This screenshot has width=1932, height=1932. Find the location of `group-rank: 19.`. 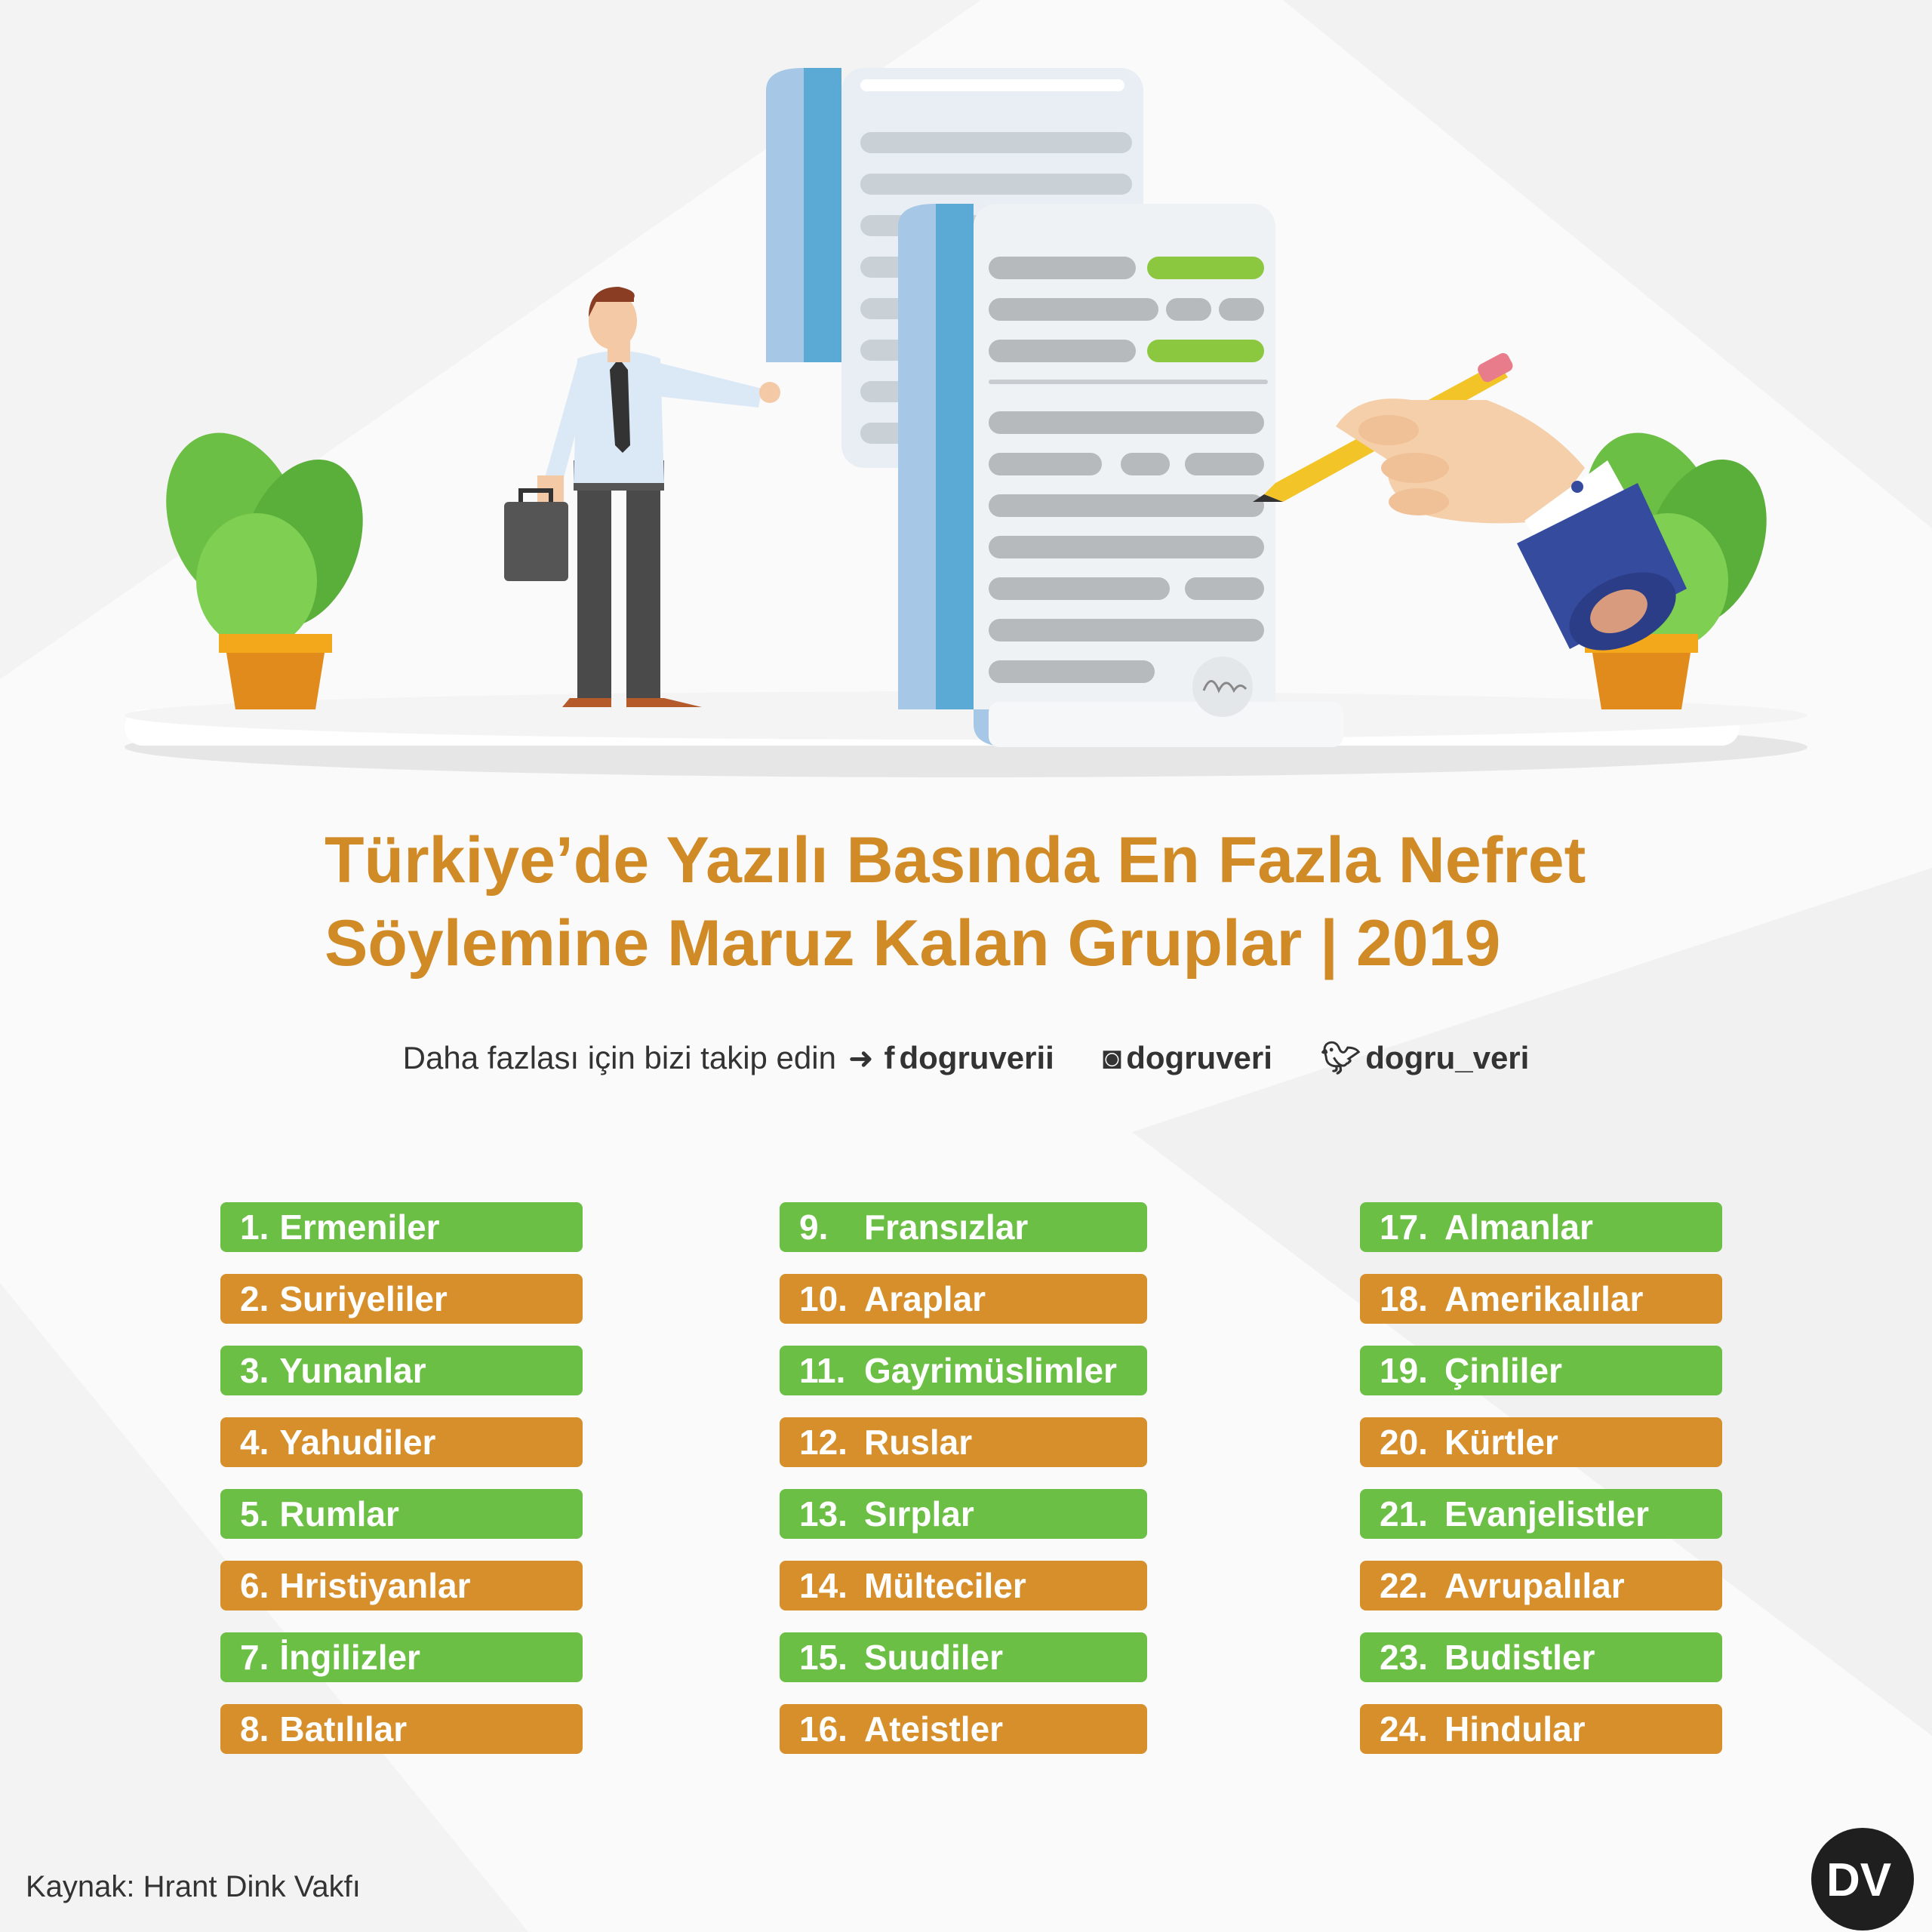

group-rank: 19. is located at coordinates (1404, 1370).